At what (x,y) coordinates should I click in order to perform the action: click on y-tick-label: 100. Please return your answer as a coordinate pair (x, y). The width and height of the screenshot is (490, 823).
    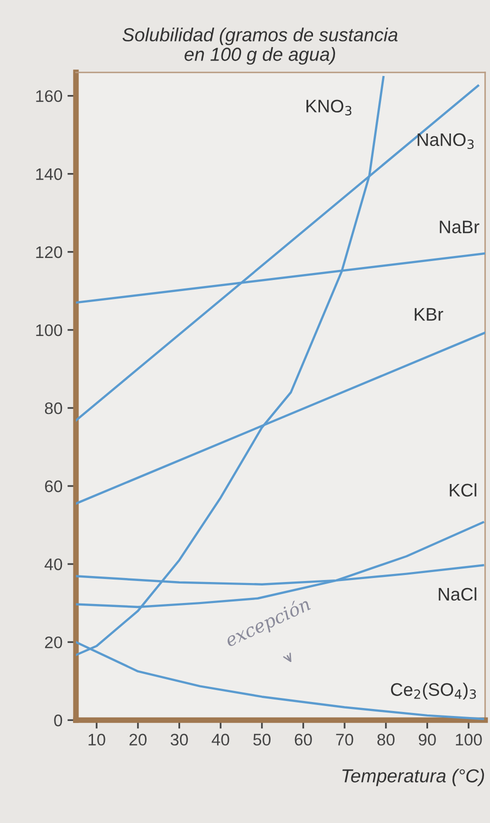
    Looking at the image, I should click on (49, 330).